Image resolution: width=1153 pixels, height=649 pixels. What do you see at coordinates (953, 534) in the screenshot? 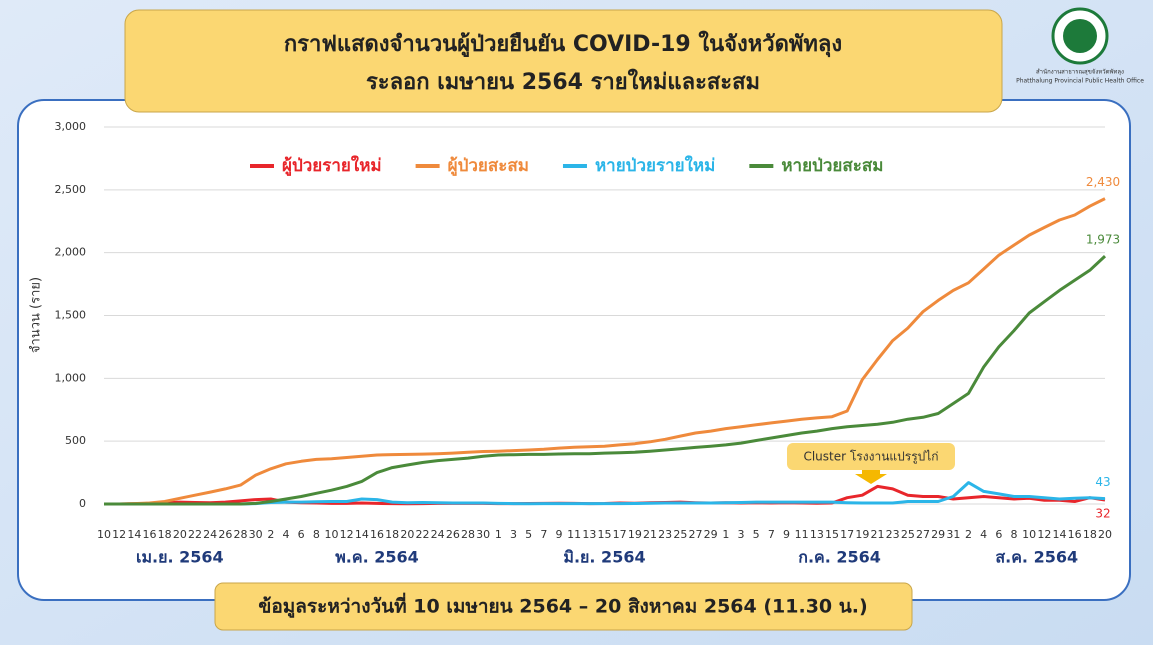
I see `x-tick-label: 31` at bounding box center [953, 534].